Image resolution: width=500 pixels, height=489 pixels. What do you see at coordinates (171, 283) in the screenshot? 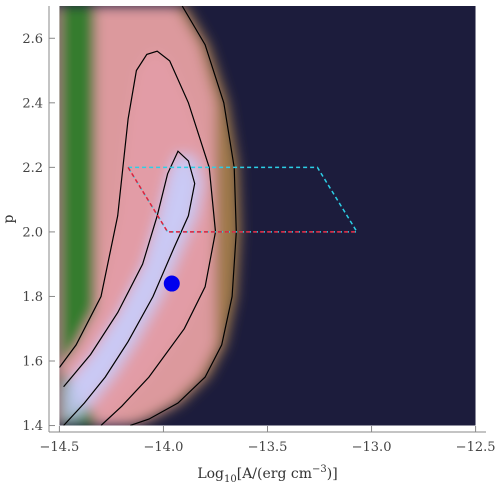
I see `best-fit-point` at bounding box center [171, 283].